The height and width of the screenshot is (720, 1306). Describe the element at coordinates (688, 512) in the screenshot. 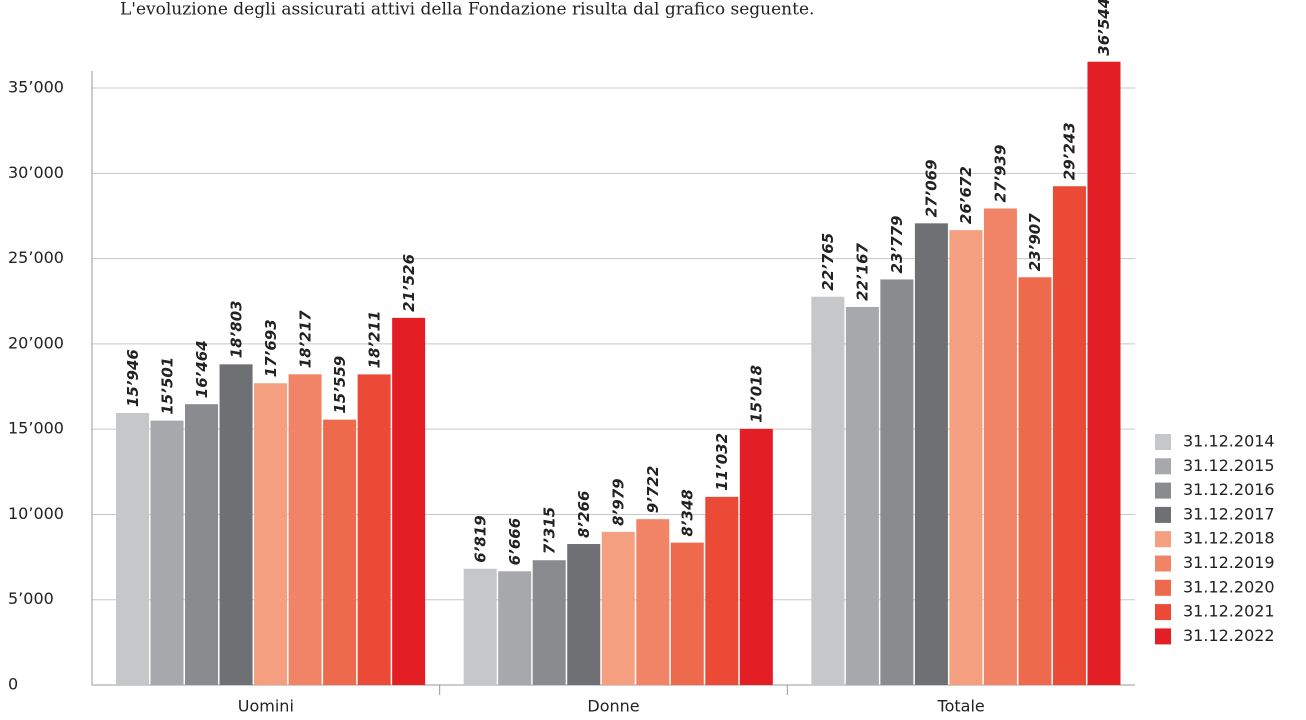

I see `value-label: 8’348` at that location.